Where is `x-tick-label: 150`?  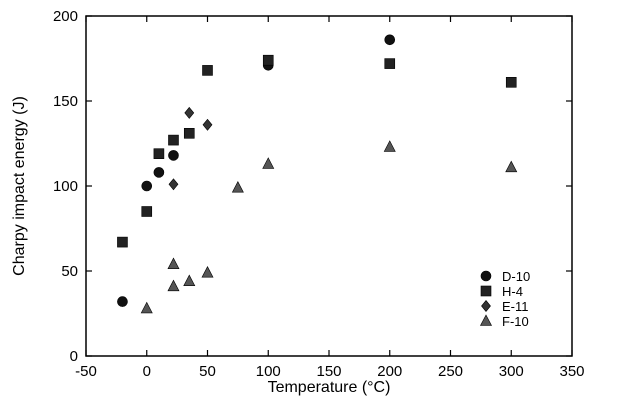
x-tick-label: 150 is located at coordinates (328, 371).